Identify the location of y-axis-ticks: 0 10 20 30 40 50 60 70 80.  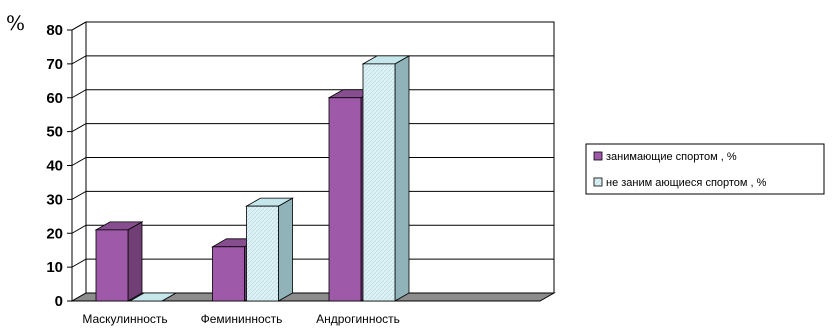
(59, 166).